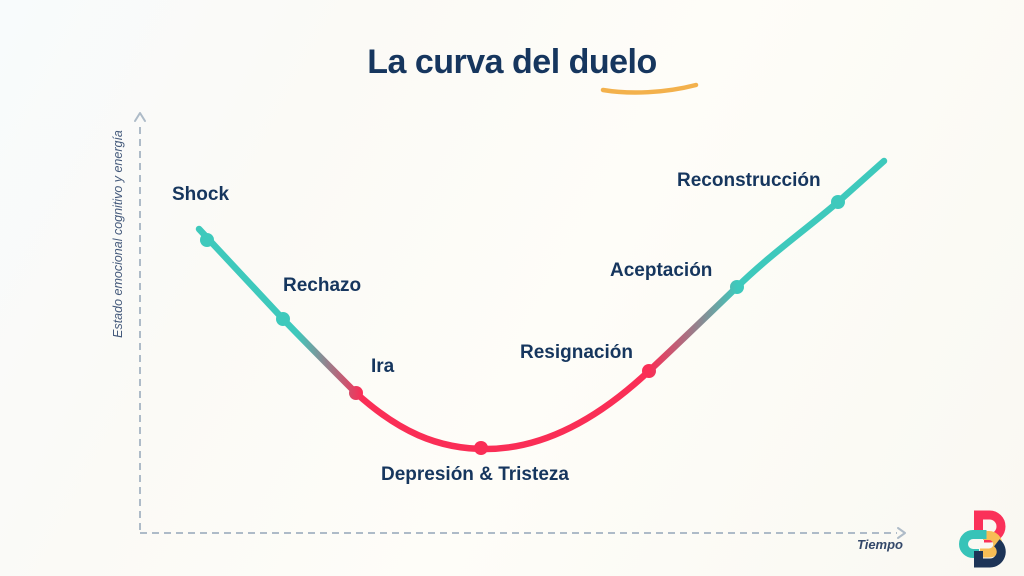 This screenshot has width=1024, height=576. Describe the element at coordinates (475, 474) in the screenshot. I see `stage-label-depresion: Depresión & Tristeza` at that location.